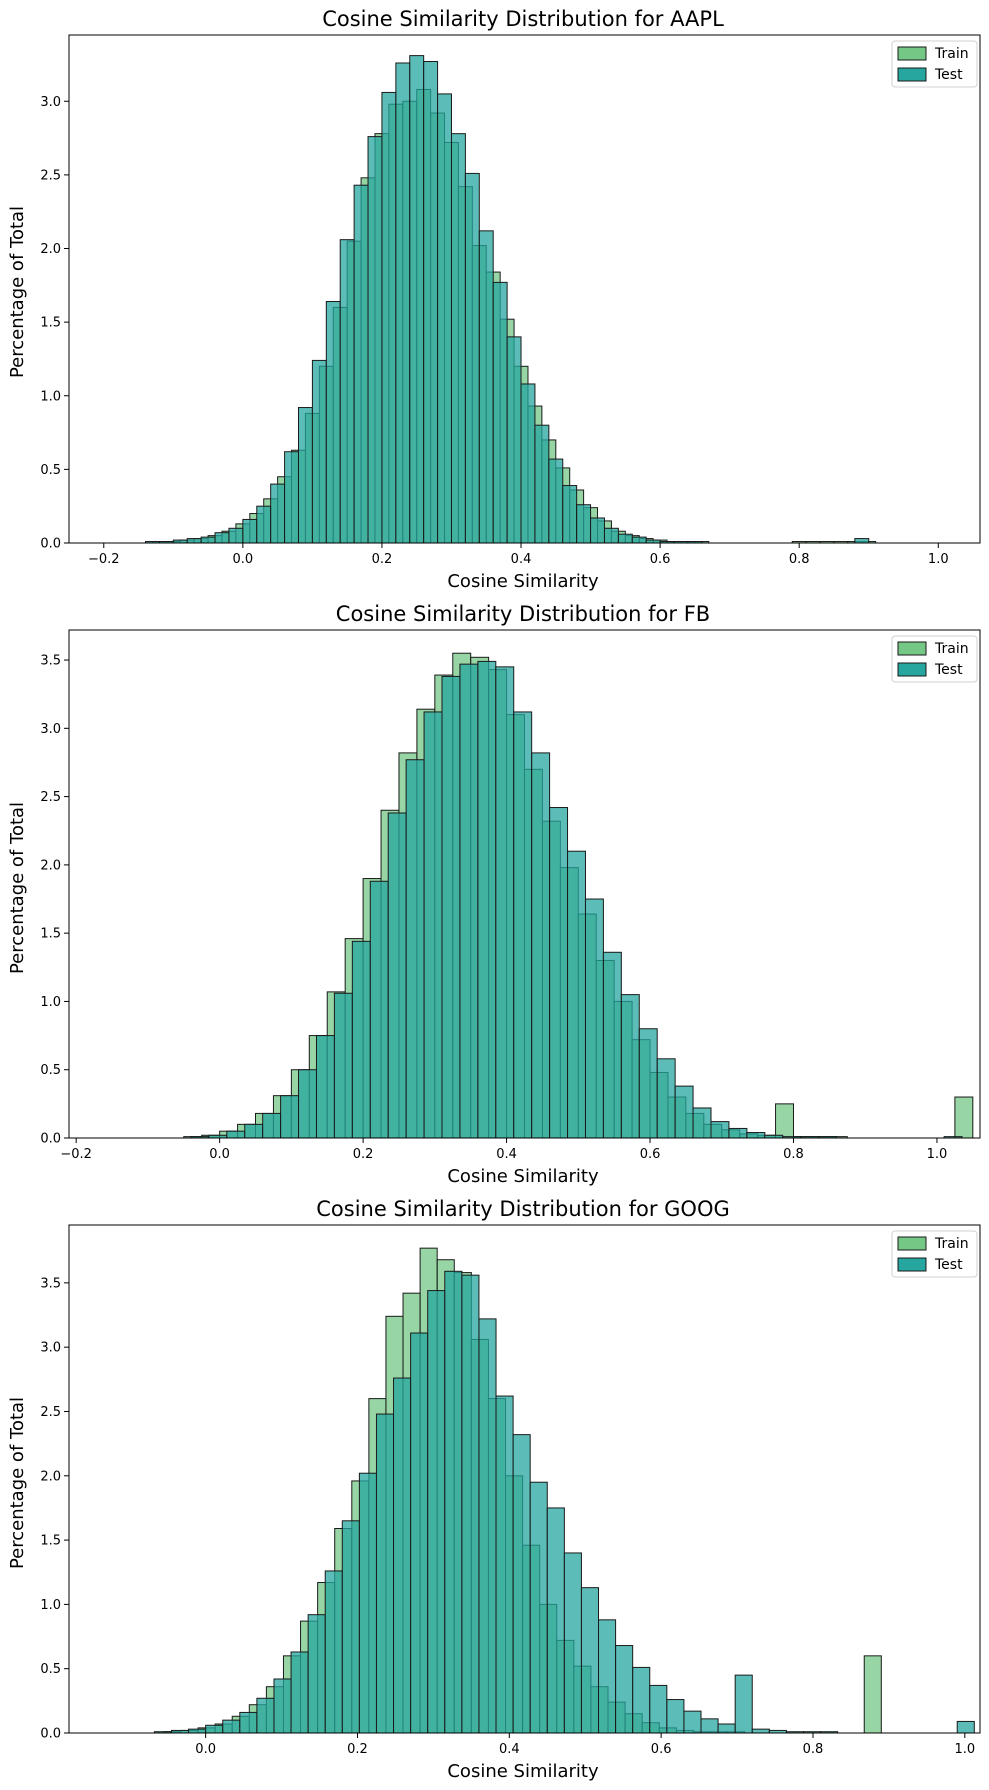 The image size is (989, 1790). I want to click on x-tick-label: −0.2, so click(104, 559).